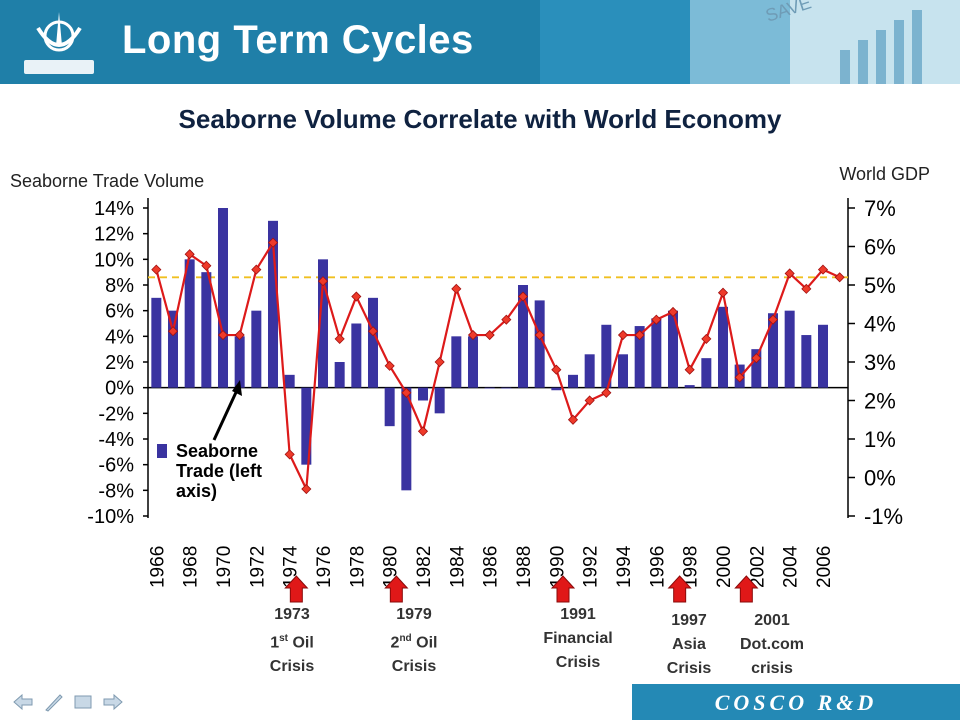 This screenshot has height=720, width=960. What do you see at coordinates (823, 356) in the screenshot?
I see `bar-2006` at bounding box center [823, 356].